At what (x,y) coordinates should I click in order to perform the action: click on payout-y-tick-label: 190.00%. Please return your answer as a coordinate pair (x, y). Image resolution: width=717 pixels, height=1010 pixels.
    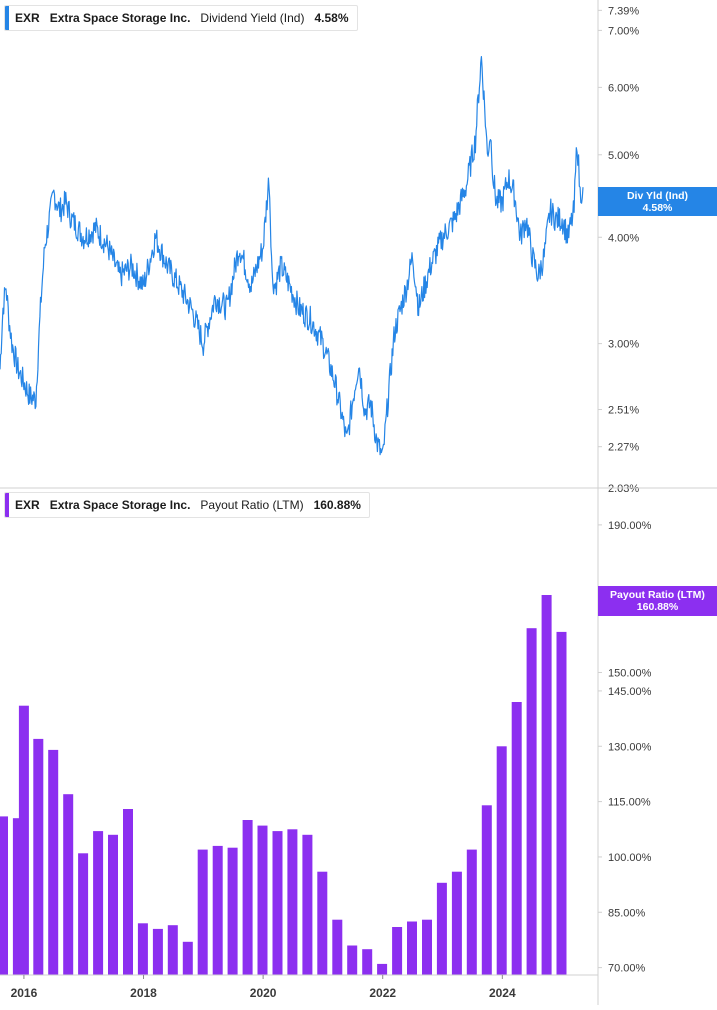
    Looking at the image, I should click on (630, 526).